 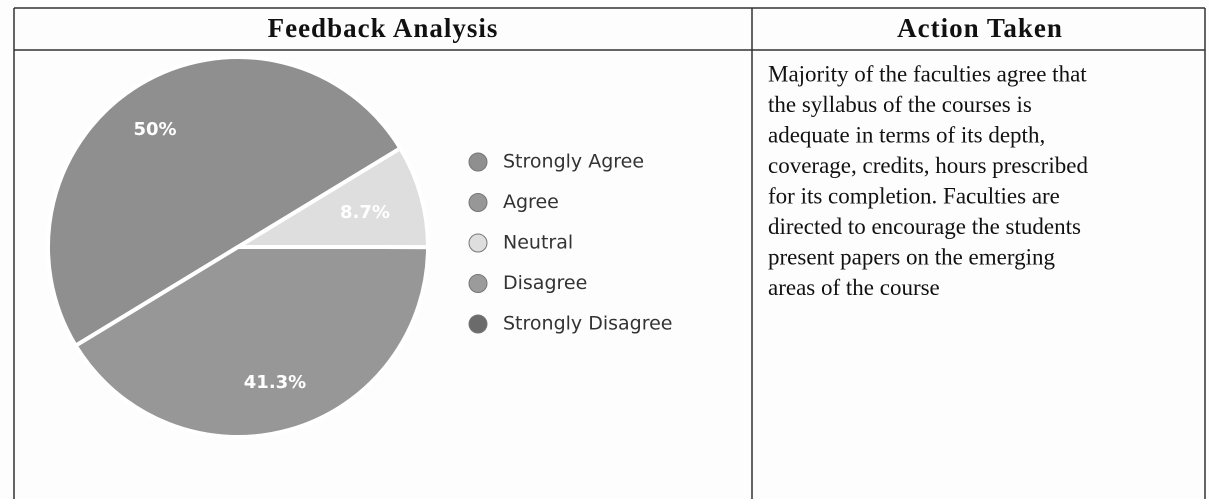 What do you see at coordinates (538, 243) in the screenshot?
I see `legend-label: Neutral` at bounding box center [538, 243].